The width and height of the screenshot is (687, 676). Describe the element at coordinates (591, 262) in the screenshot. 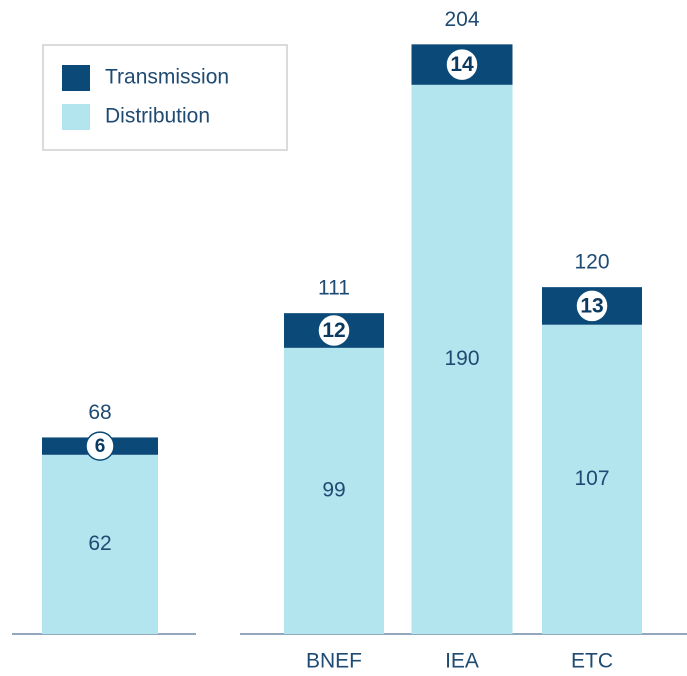

I see `total-label: 120` at that location.